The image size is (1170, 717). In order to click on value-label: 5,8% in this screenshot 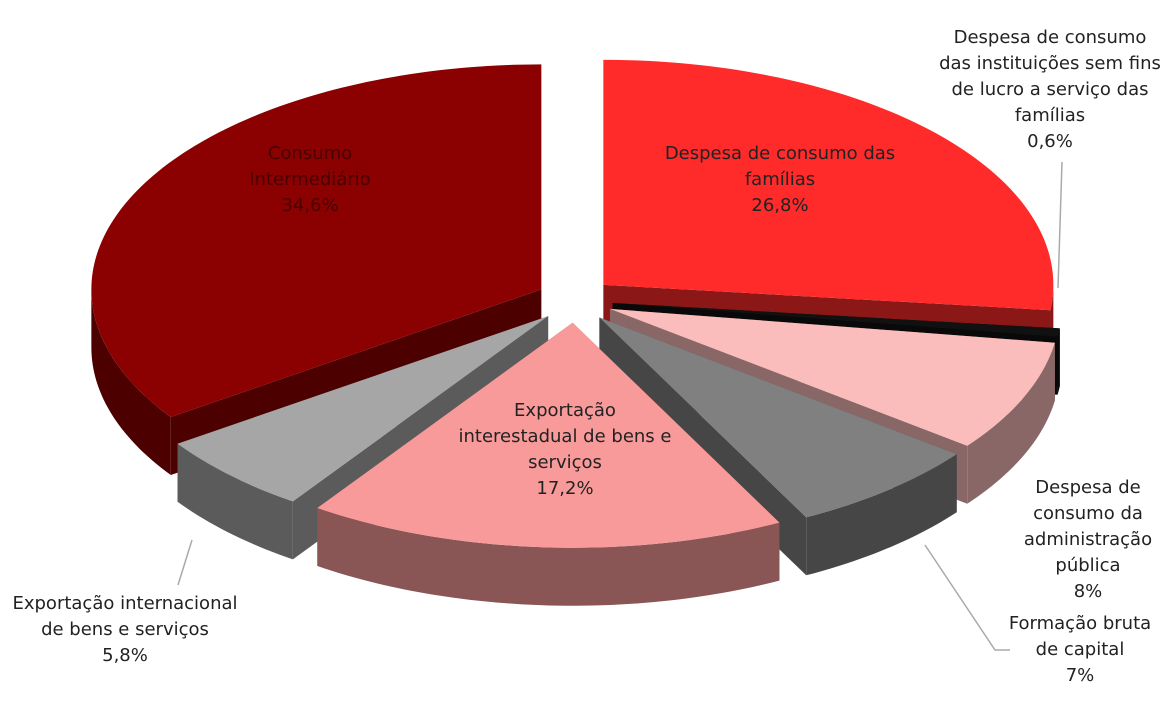, I will do `click(125, 655)`.